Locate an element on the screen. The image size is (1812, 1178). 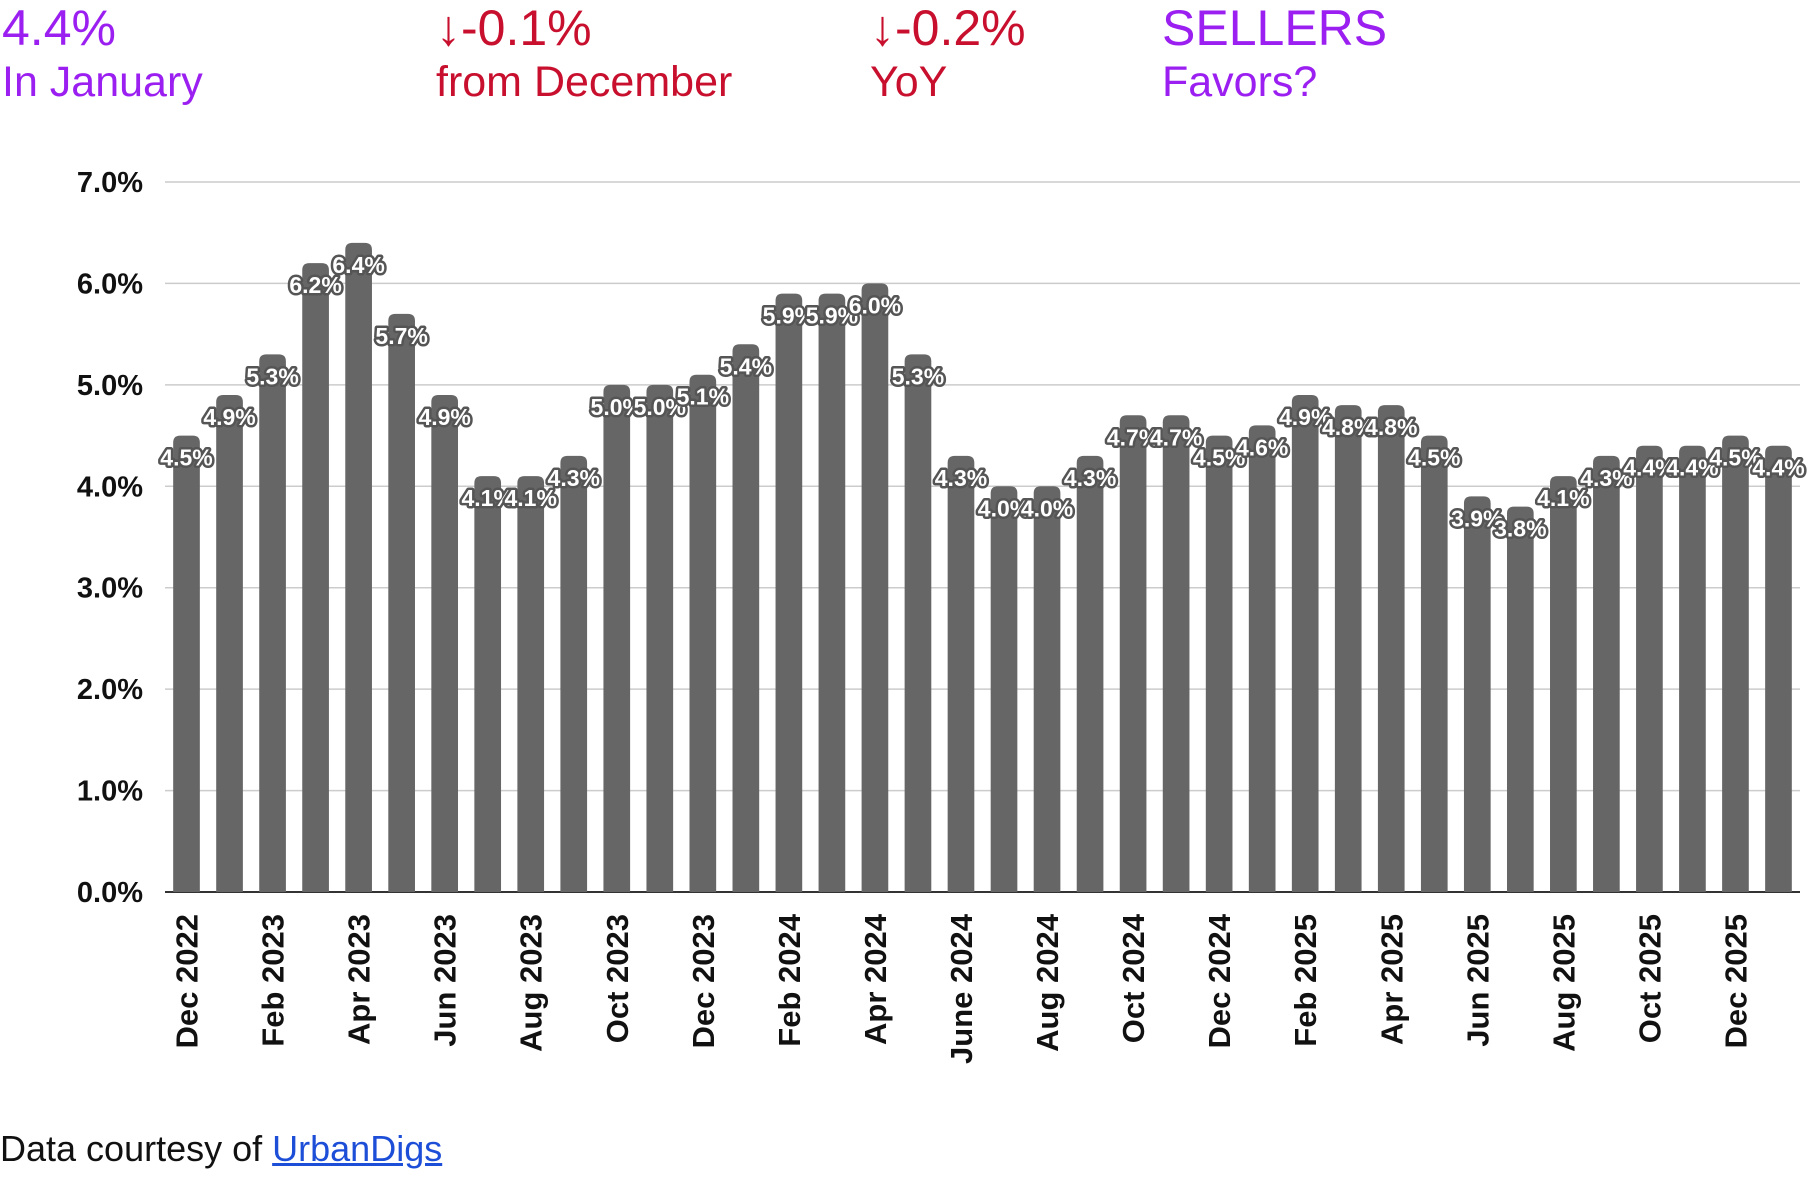
data-label: 3.9% is located at coordinates (1477, 518).